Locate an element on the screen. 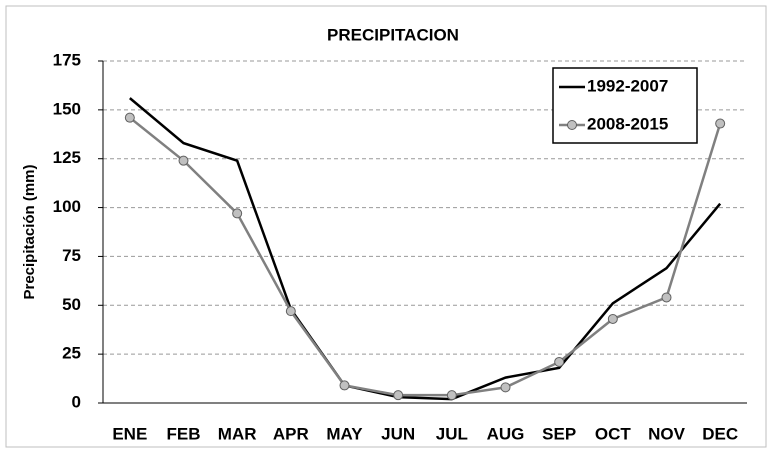  y-axis-label: Precipitación (mm) is located at coordinates (29, 231).